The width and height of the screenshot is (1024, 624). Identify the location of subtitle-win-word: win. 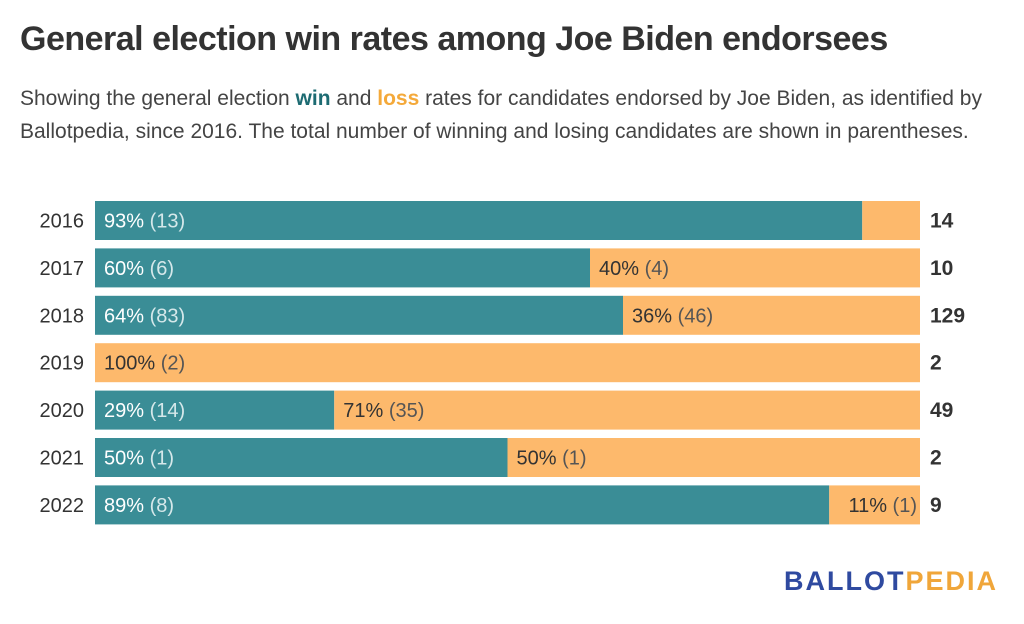
(313, 98).